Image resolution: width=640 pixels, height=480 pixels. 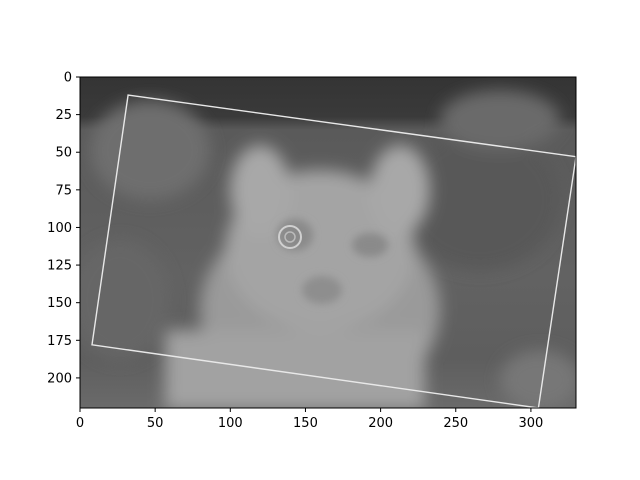 I want to click on y-tick-label: 0, so click(x=68, y=78).